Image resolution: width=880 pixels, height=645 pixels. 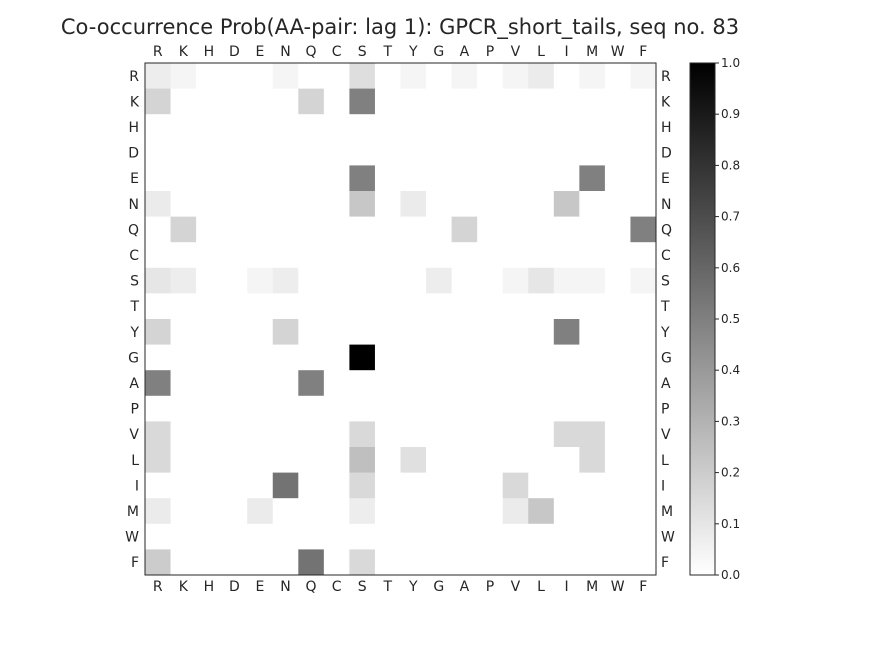 I want to click on y-tick-label: V, so click(x=134, y=435).